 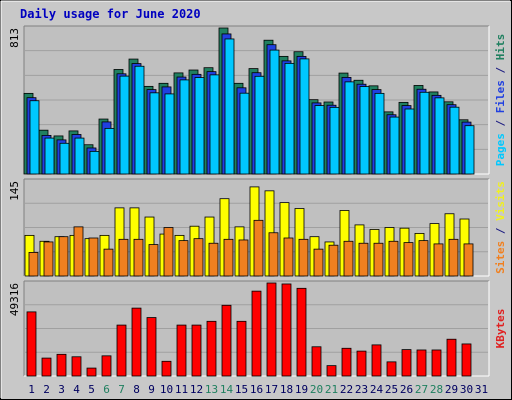 What do you see at coordinates (166, 389) in the screenshot?
I see `x-tick-label: 10` at bounding box center [166, 389].